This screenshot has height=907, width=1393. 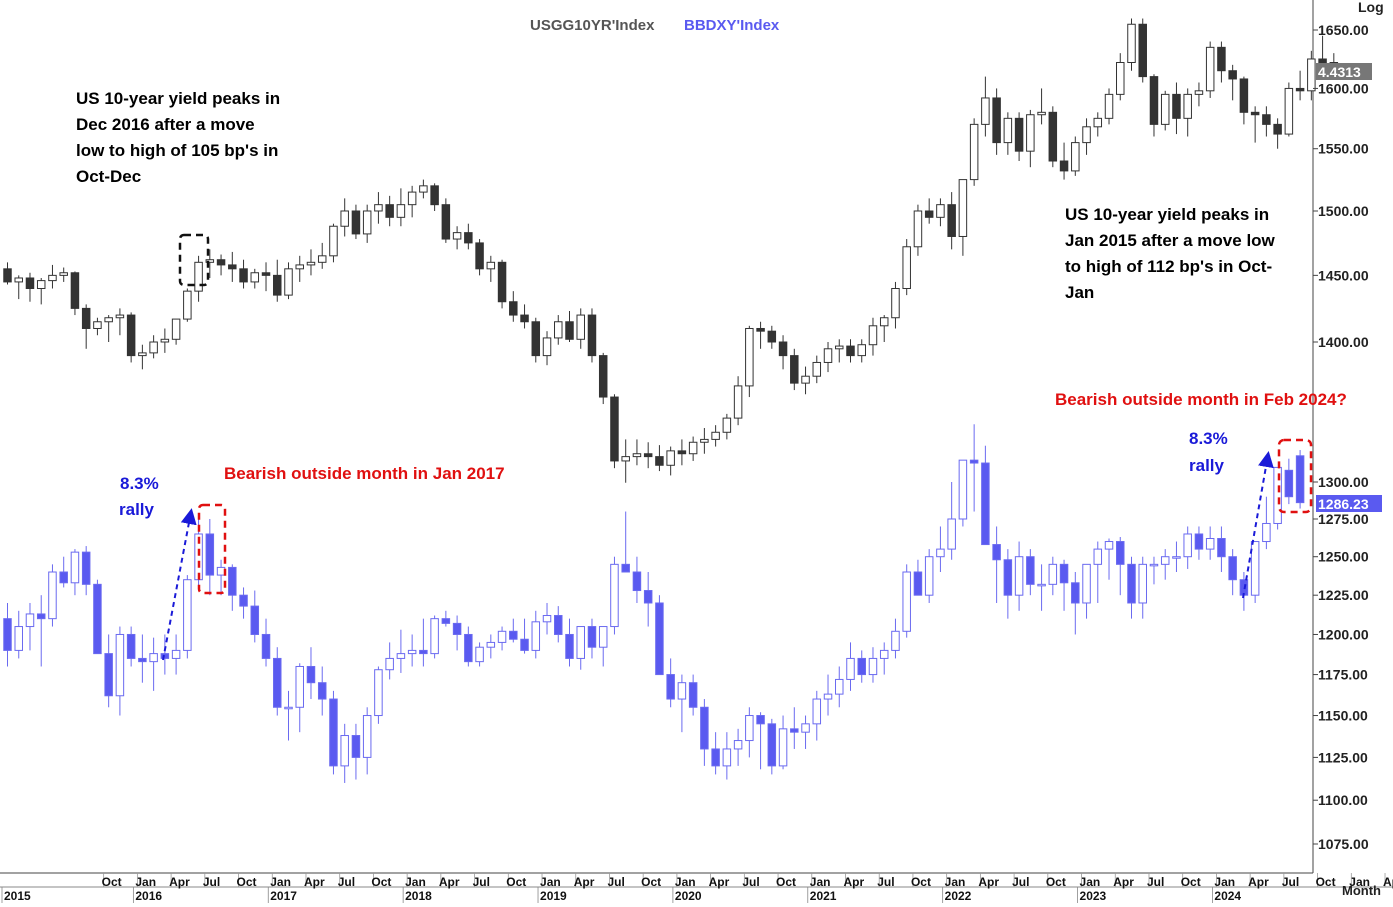 What do you see at coordinates (1343, 595) in the screenshot?
I see `y-tick-label: 1225.00` at bounding box center [1343, 595].